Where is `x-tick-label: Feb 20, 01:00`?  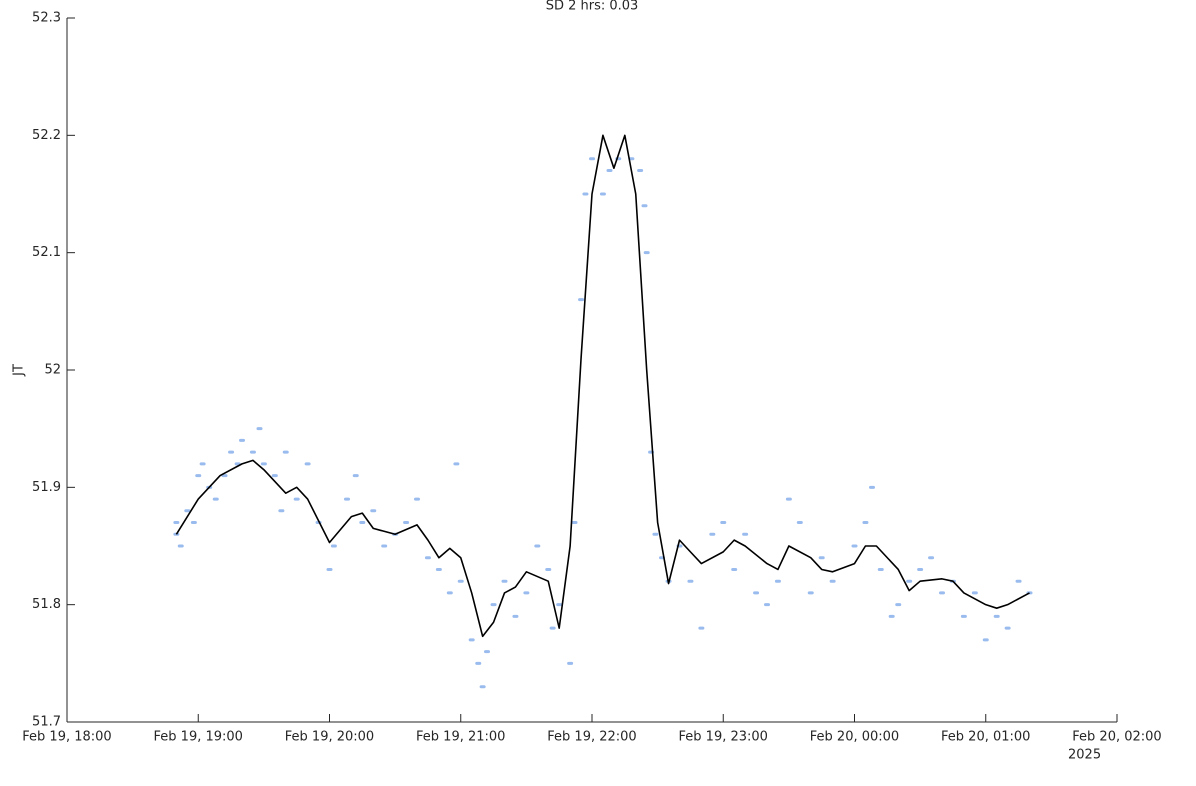
x-tick-label: Feb 20, 01:00 is located at coordinates (985, 737).